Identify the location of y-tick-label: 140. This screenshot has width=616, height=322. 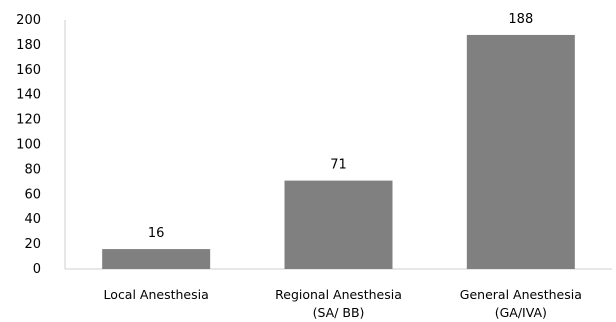
(28, 95).